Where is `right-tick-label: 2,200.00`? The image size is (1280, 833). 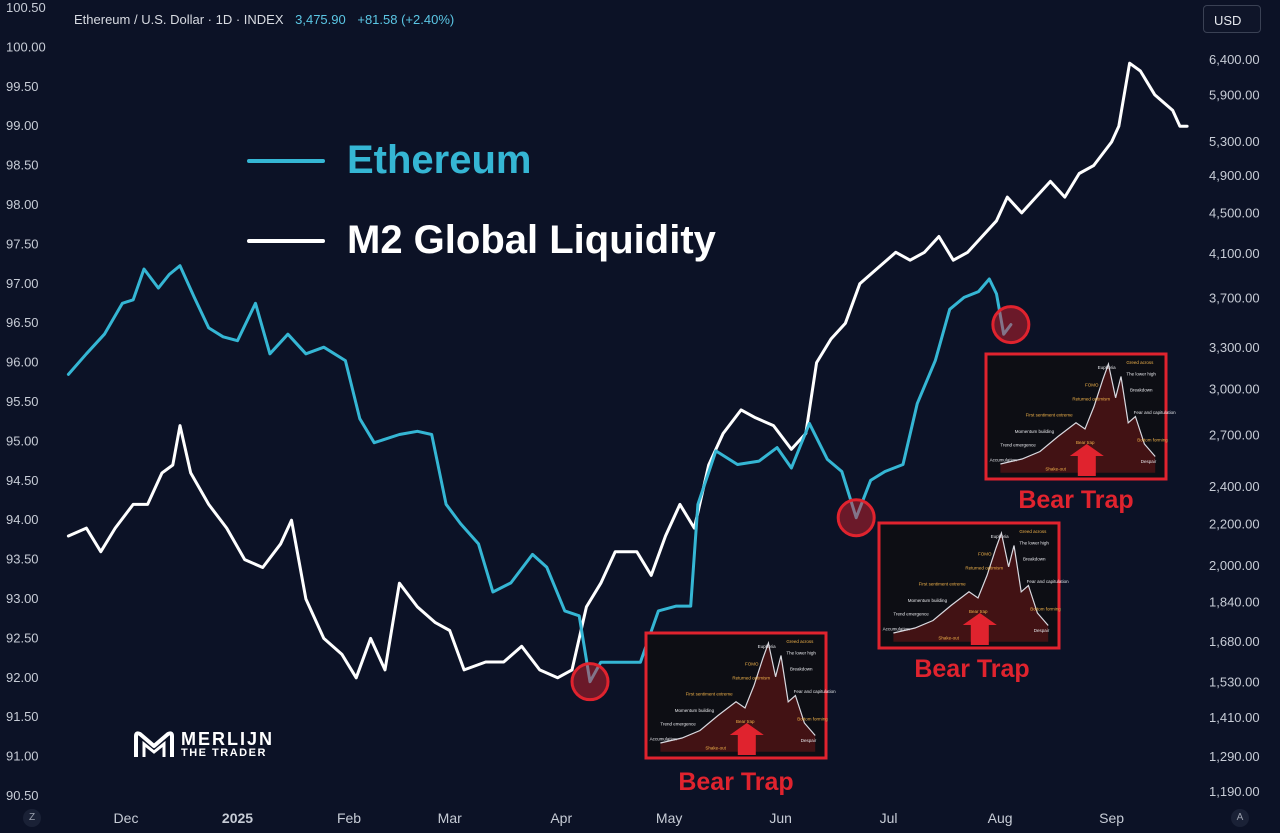 right-tick-label: 2,200.00 is located at coordinates (1234, 524).